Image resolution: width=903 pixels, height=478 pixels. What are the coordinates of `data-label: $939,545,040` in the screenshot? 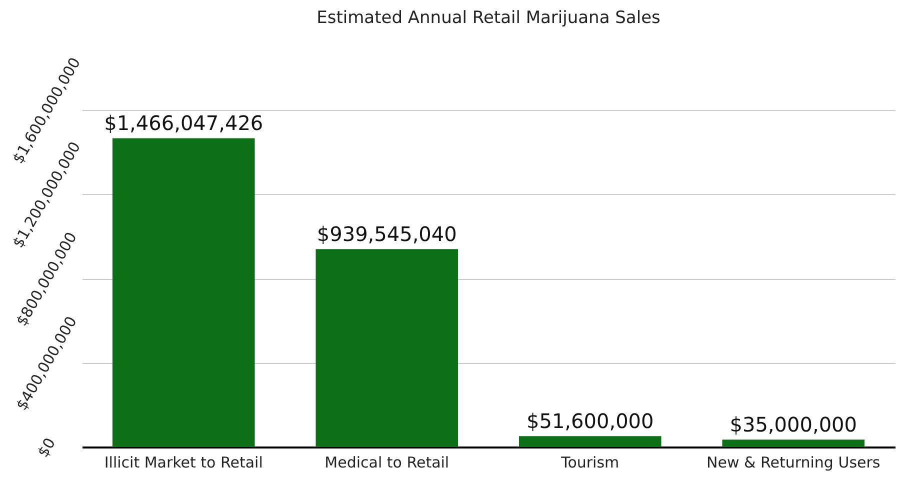 It's located at (386, 234).